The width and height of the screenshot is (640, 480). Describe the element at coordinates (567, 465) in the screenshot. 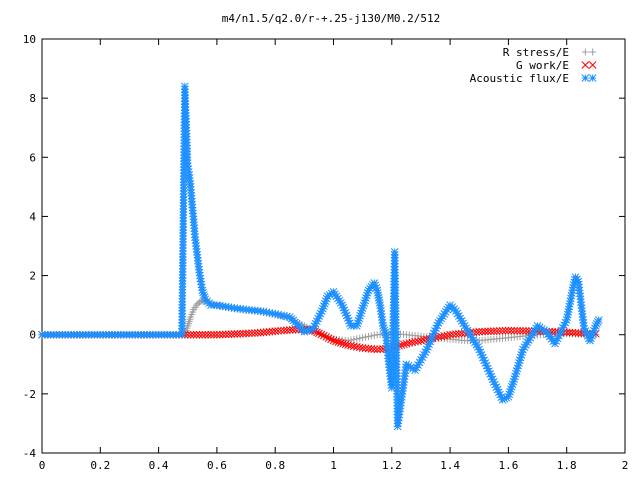

I see `x-tick-label: 1.8` at that location.